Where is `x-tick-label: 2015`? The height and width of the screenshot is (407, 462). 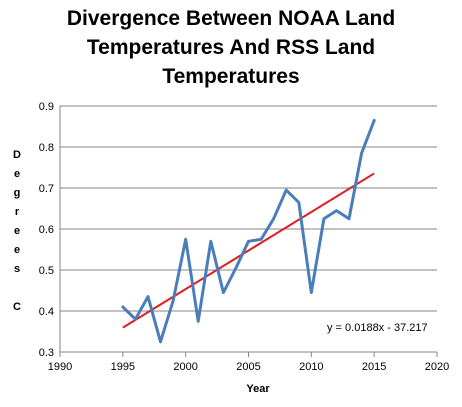
x-tick-label: 2015 is located at coordinates (374, 367).